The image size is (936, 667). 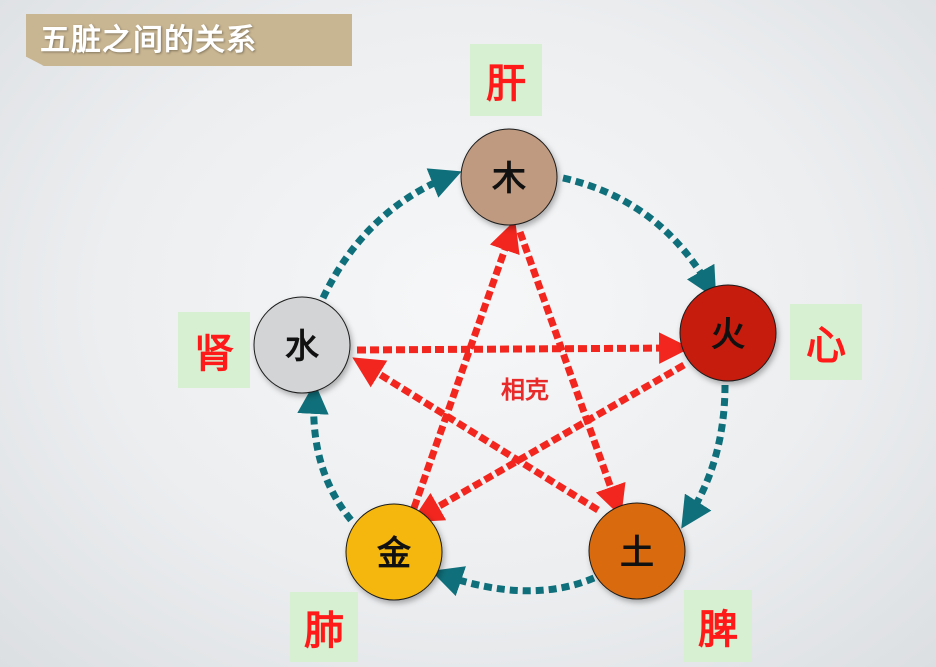 I want to click on node-fire-label: 火, so click(x=728, y=335).